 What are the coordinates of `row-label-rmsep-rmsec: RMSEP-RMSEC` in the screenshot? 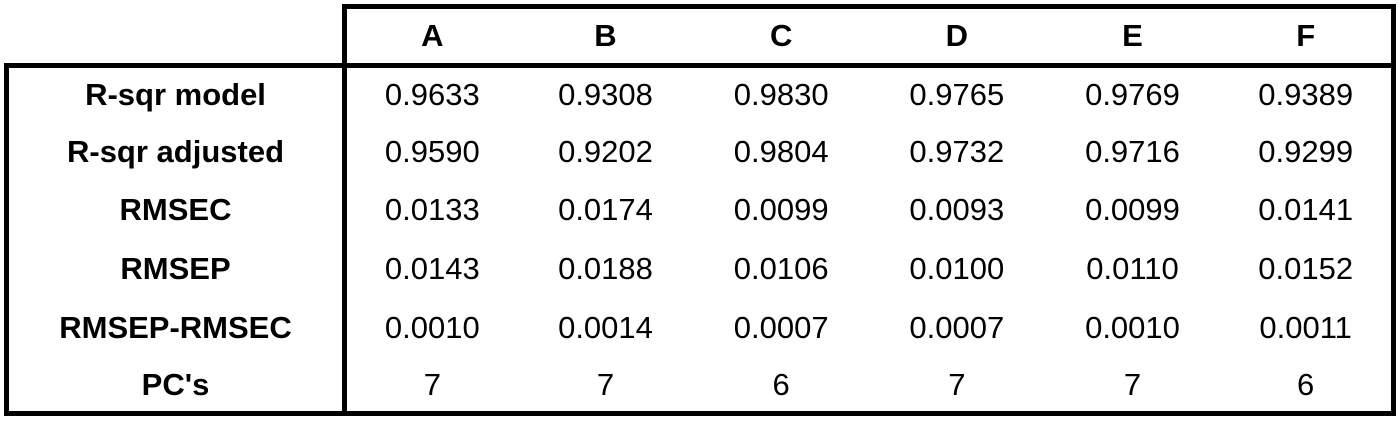 It's located at (173, 328).